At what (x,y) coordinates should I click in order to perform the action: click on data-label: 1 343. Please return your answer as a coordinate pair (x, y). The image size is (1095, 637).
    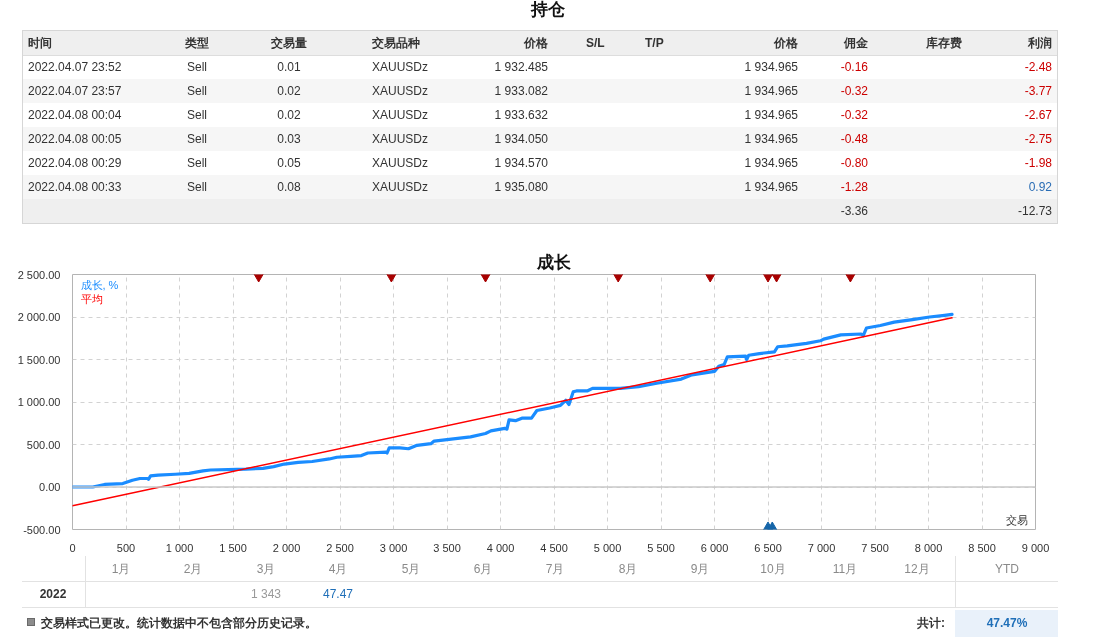
    Looking at the image, I should click on (266, 594).